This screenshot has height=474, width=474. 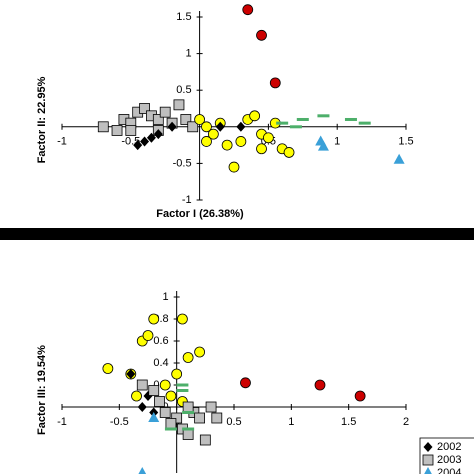 What do you see at coordinates (160, 341) in the screenshot?
I see `y-tick-label: 0.6` at bounding box center [160, 341].